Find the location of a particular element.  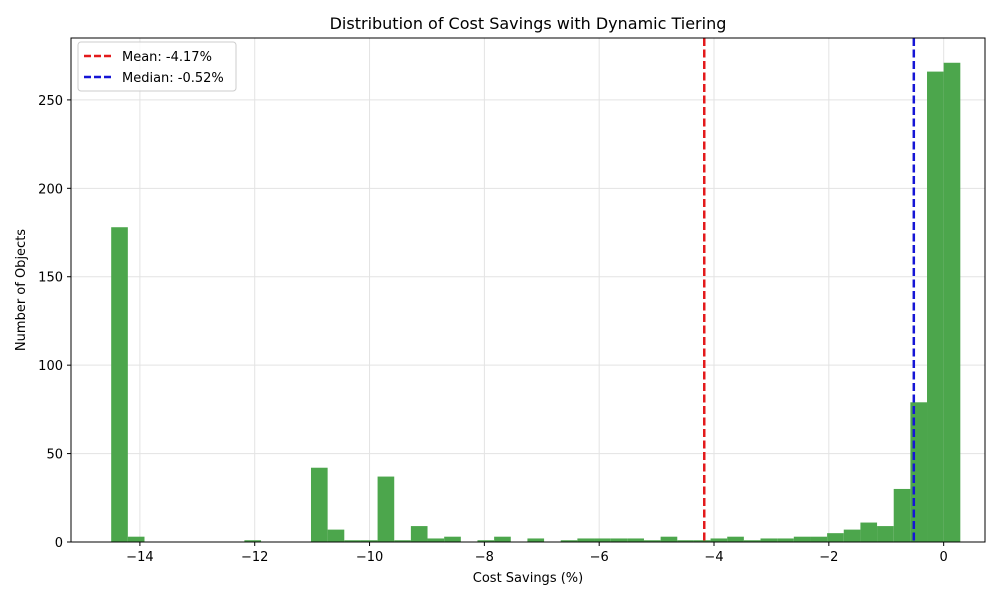

y-tick-label: 0 is located at coordinates (59, 543).